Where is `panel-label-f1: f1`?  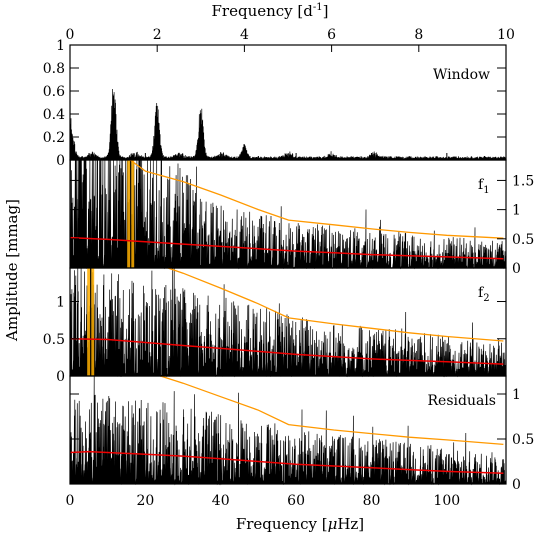
panel-label-f1: f1 is located at coordinates (484, 186).